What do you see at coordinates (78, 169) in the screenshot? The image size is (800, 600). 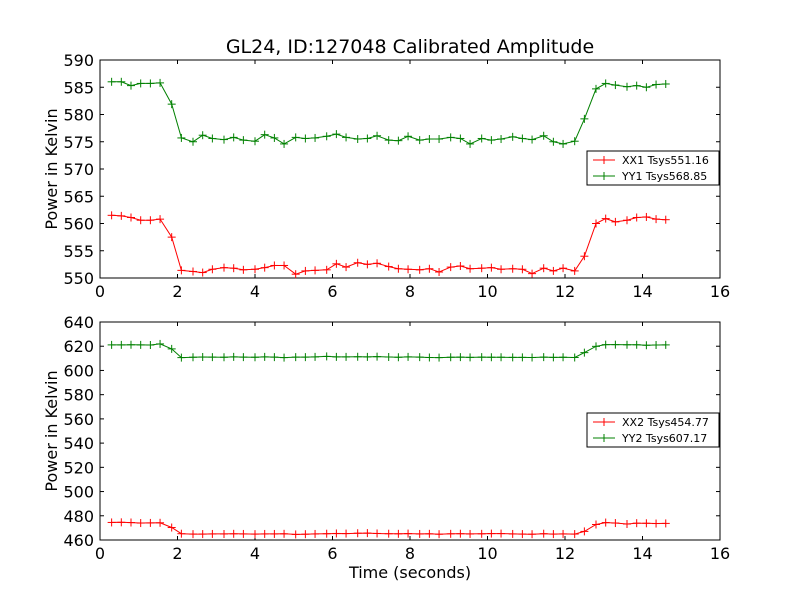 I see `y-tick-label: 570` at bounding box center [78, 169].